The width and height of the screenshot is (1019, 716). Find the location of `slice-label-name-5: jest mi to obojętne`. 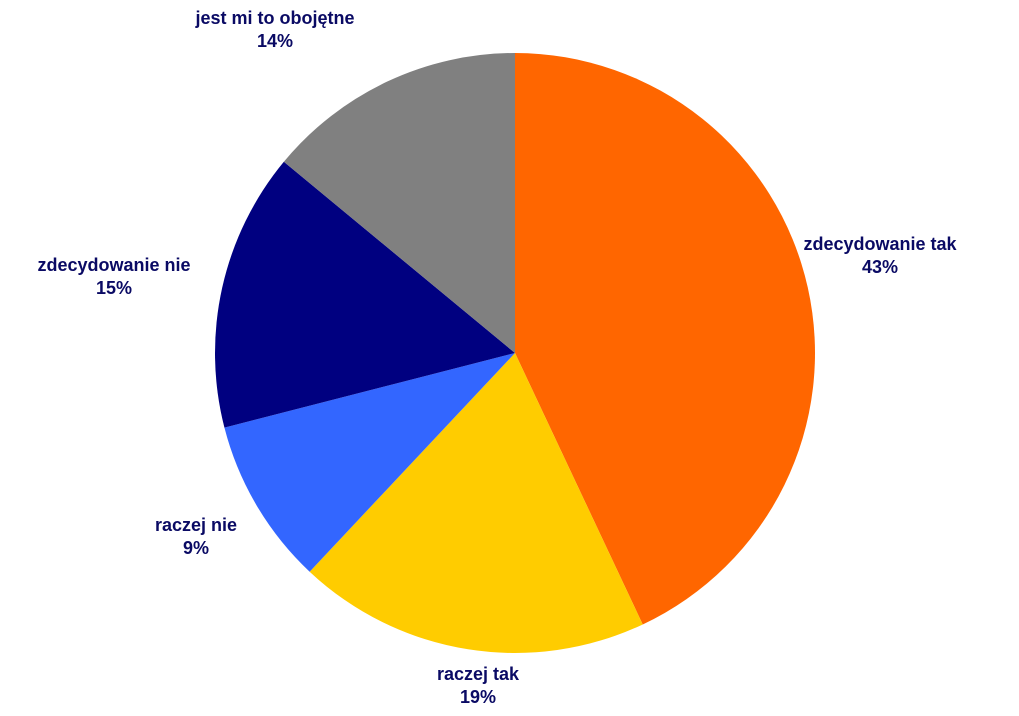

slice-label-name-5: jest mi to obojętne is located at coordinates (274, 18).